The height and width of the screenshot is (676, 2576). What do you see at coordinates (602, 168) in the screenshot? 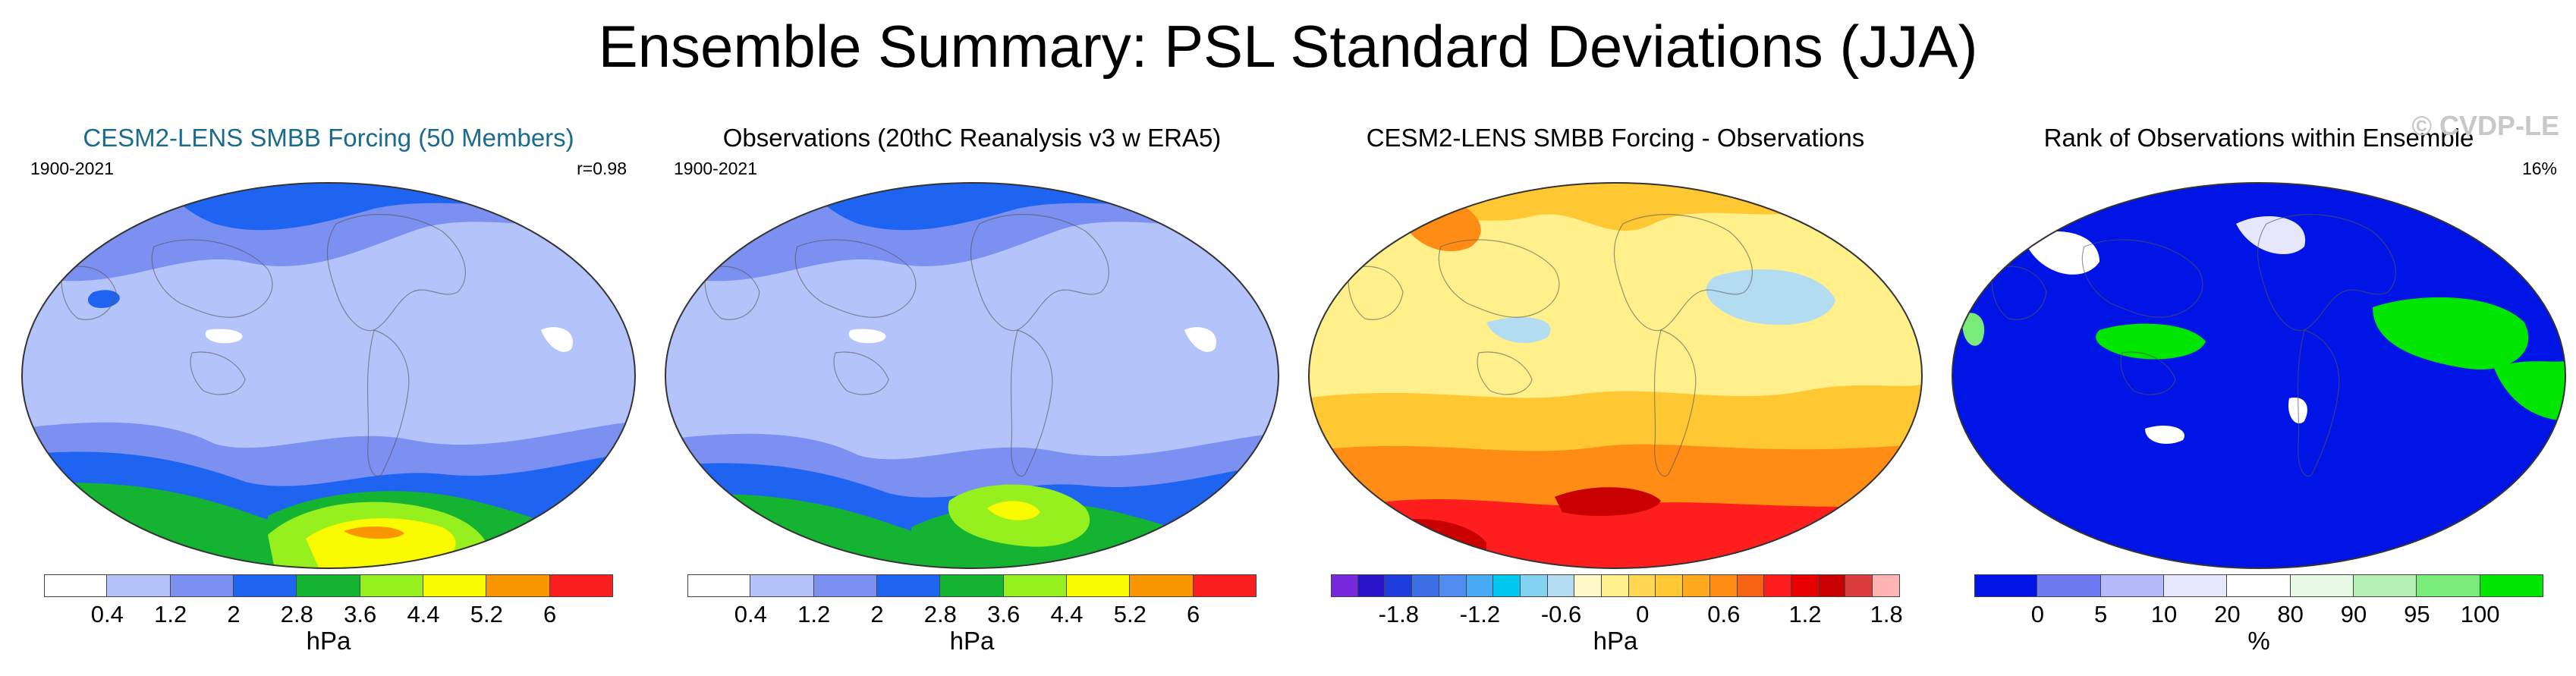
I see `correlation-label: r=0.98` at bounding box center [602, 168].